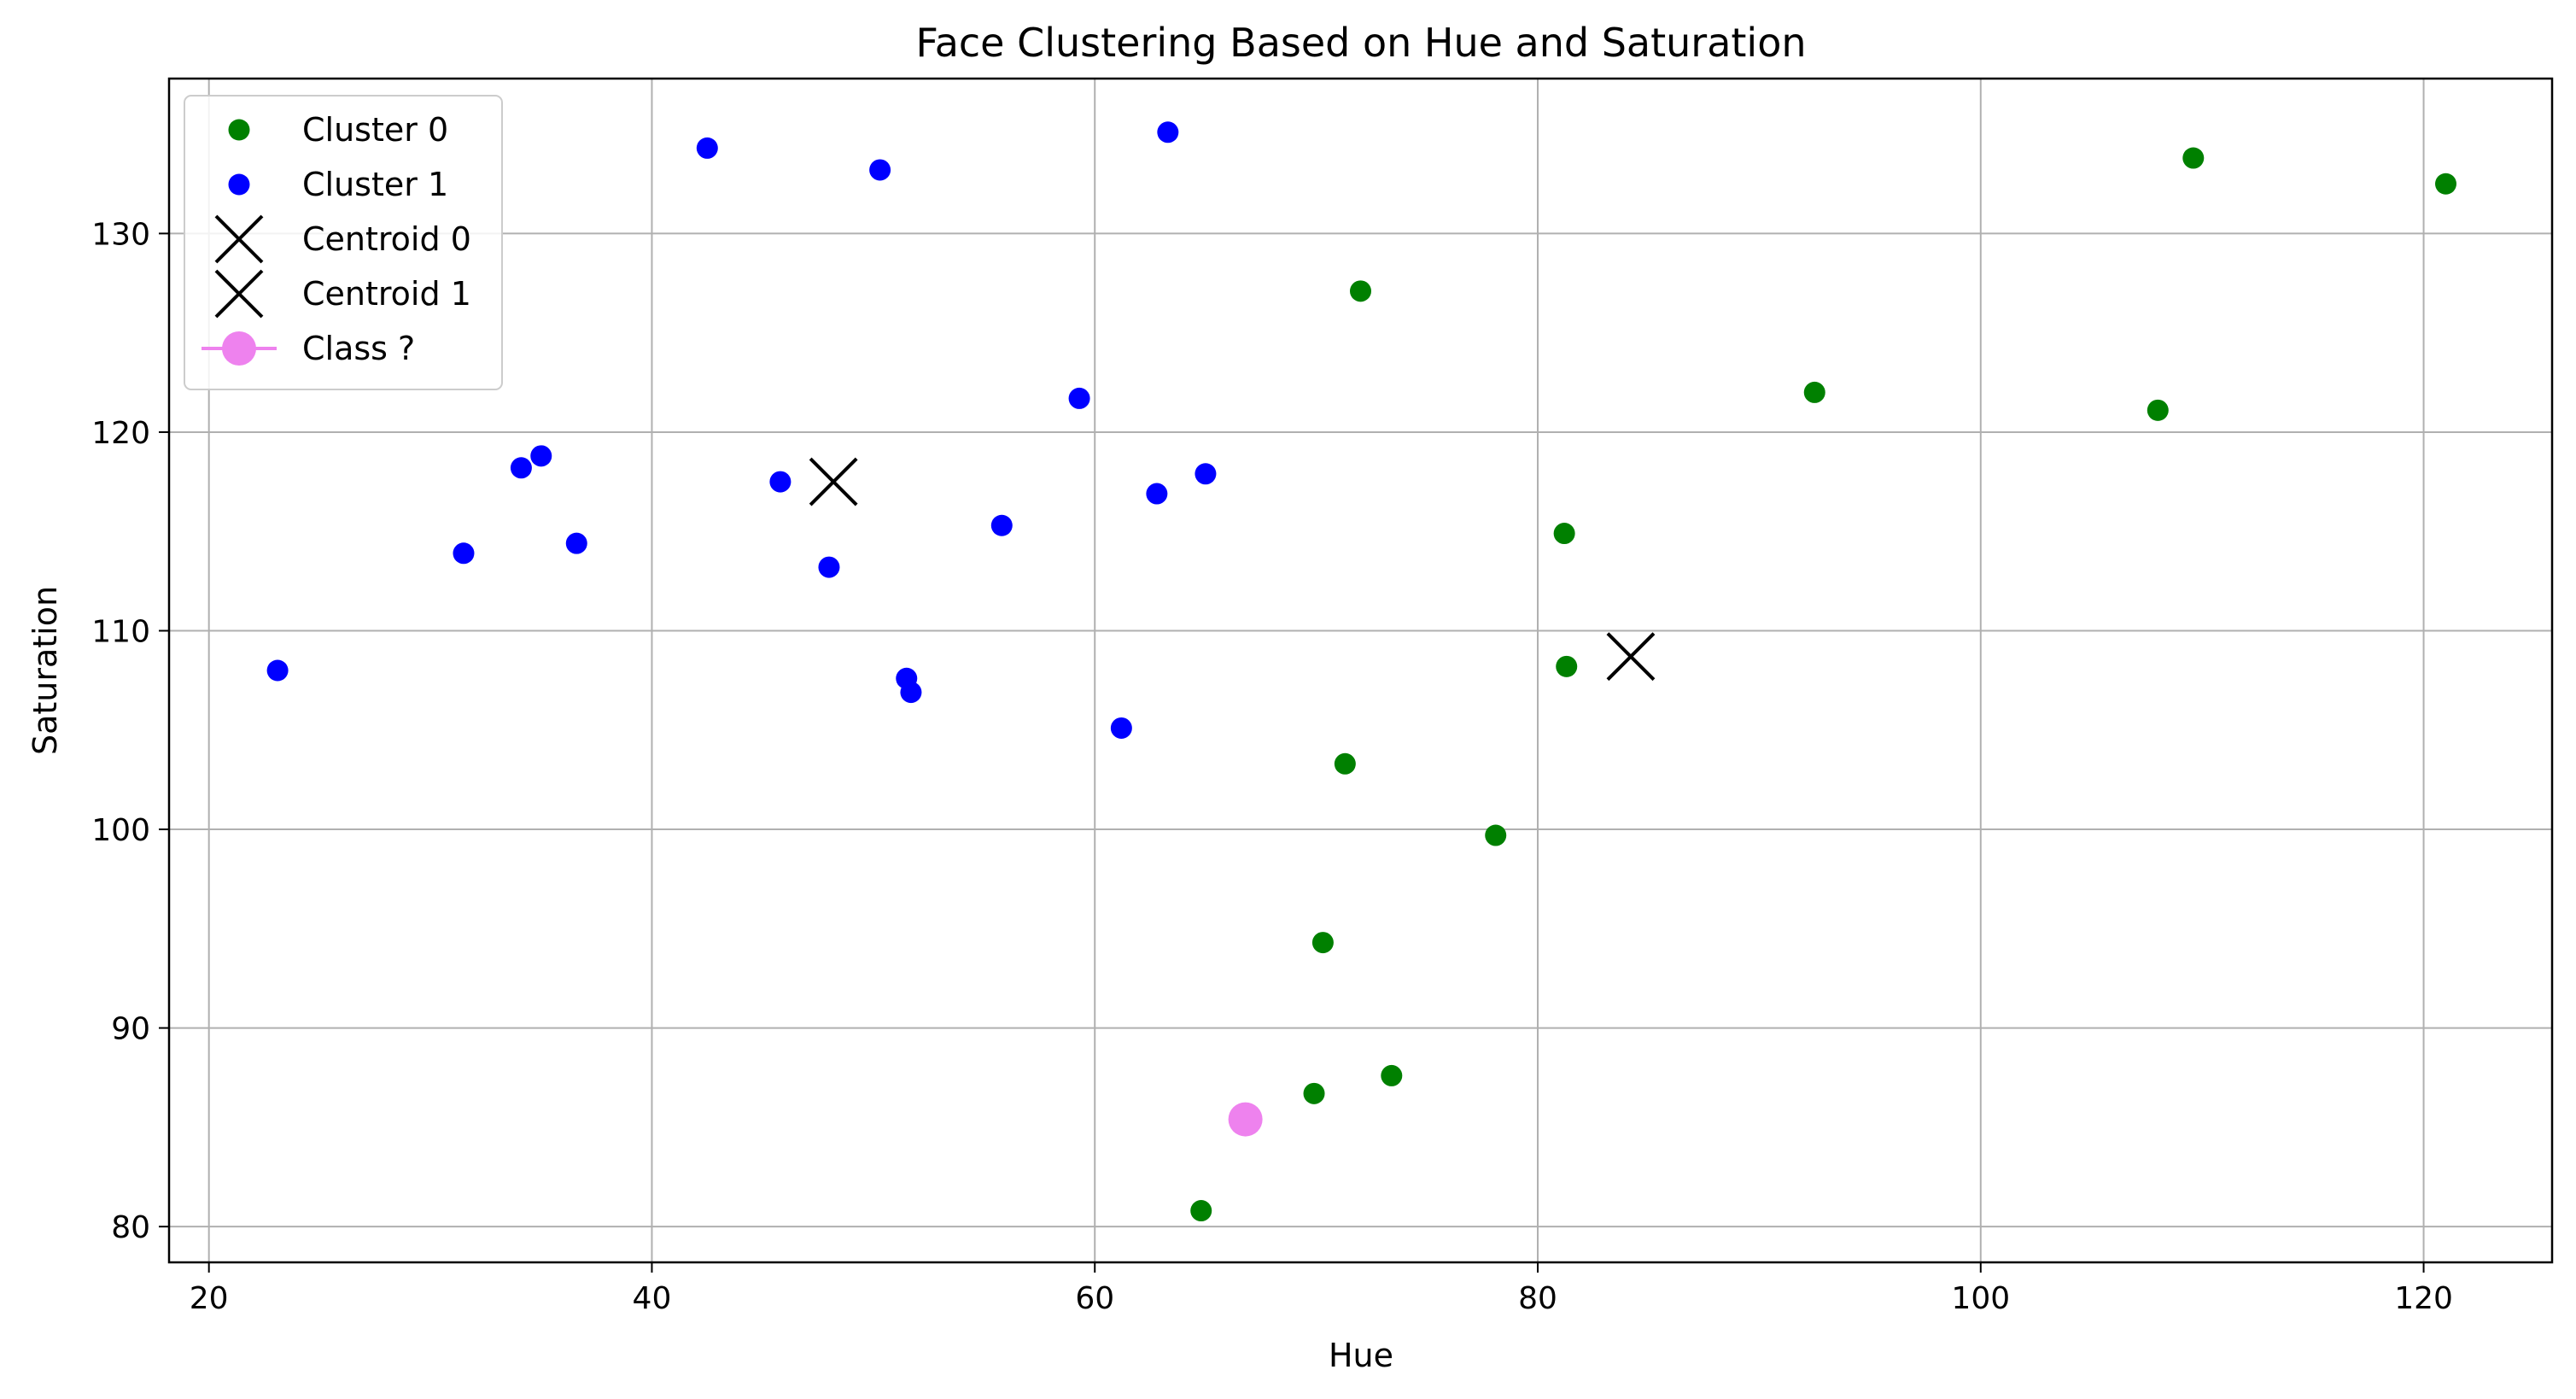 This screenshot has height=1399, width=2576. What do you see at coordinates (120, 830) in the screenshot?
I see `y-tick-label: 100` at bounding box center [120, 830].